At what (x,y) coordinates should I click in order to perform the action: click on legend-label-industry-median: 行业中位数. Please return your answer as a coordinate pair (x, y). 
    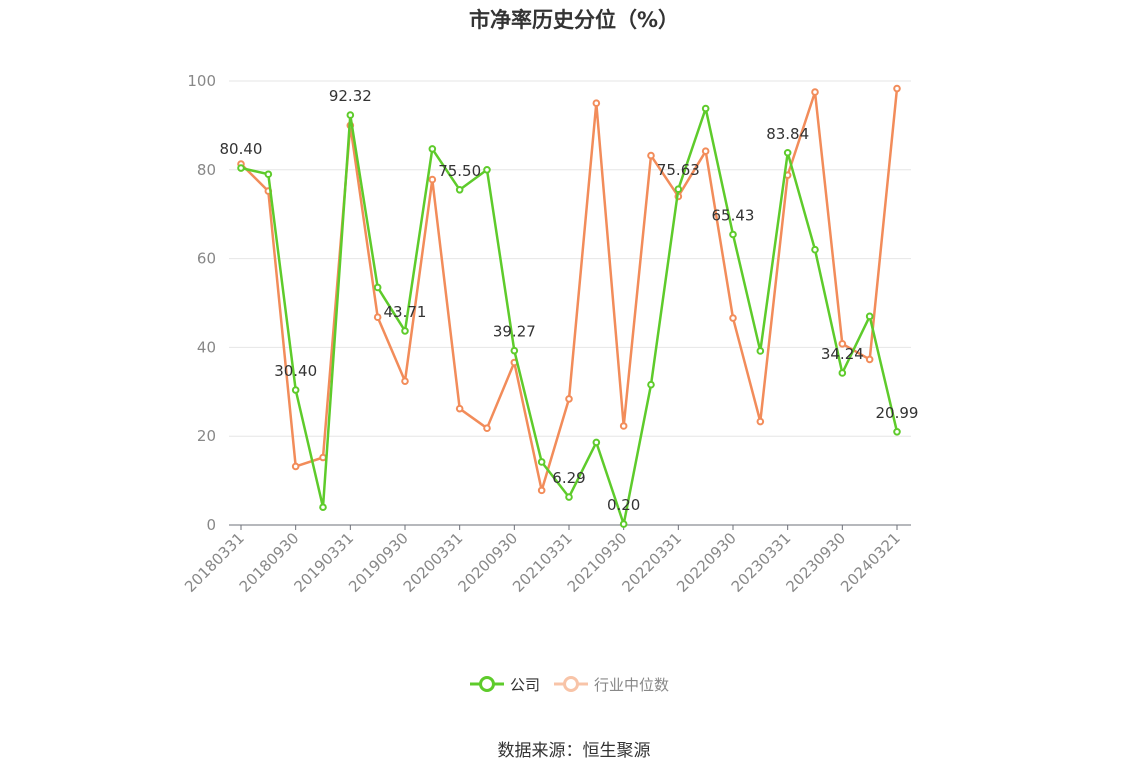
    Looking at the image, I should click on (632, 684).